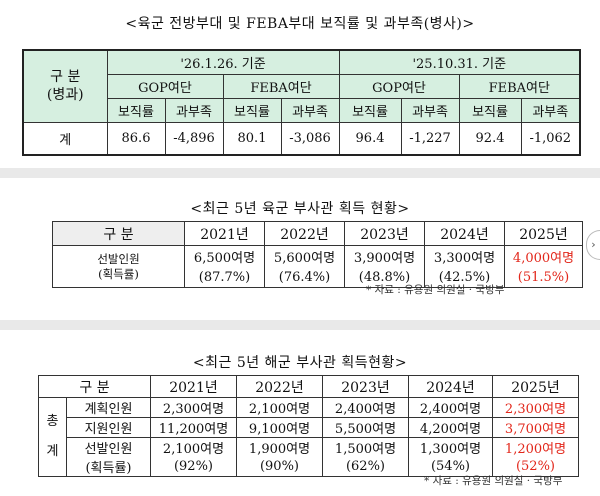 The height and width of the screenshot is (496, 600). What do you see at coordinates (193, 467) in the screenshot?
I see `rate-cell: (92%)` at bounding box center [193, 467].